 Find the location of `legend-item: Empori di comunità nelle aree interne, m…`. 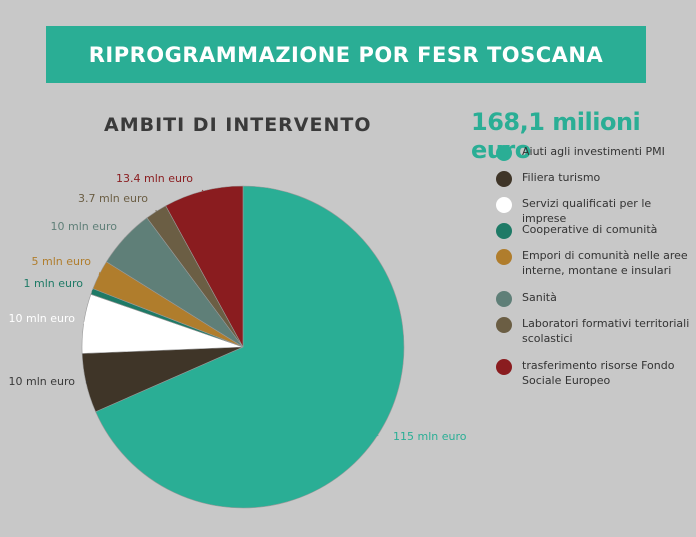

legend-item: Empori di comunità nelle aree interne, m… is located at coordinates (596, 263).